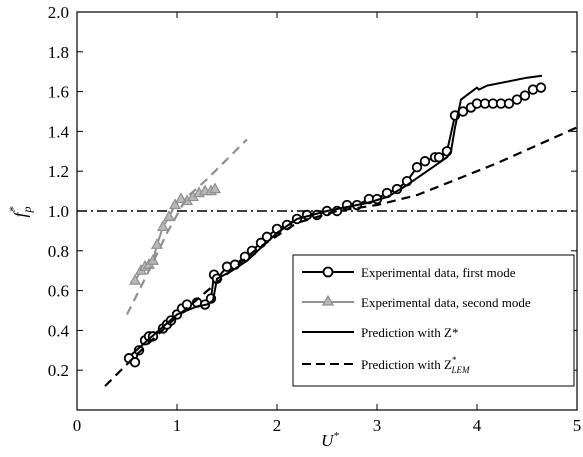  I want to click on legend-entry-second-mode: Experimental data, second mode, so click(416, 302).